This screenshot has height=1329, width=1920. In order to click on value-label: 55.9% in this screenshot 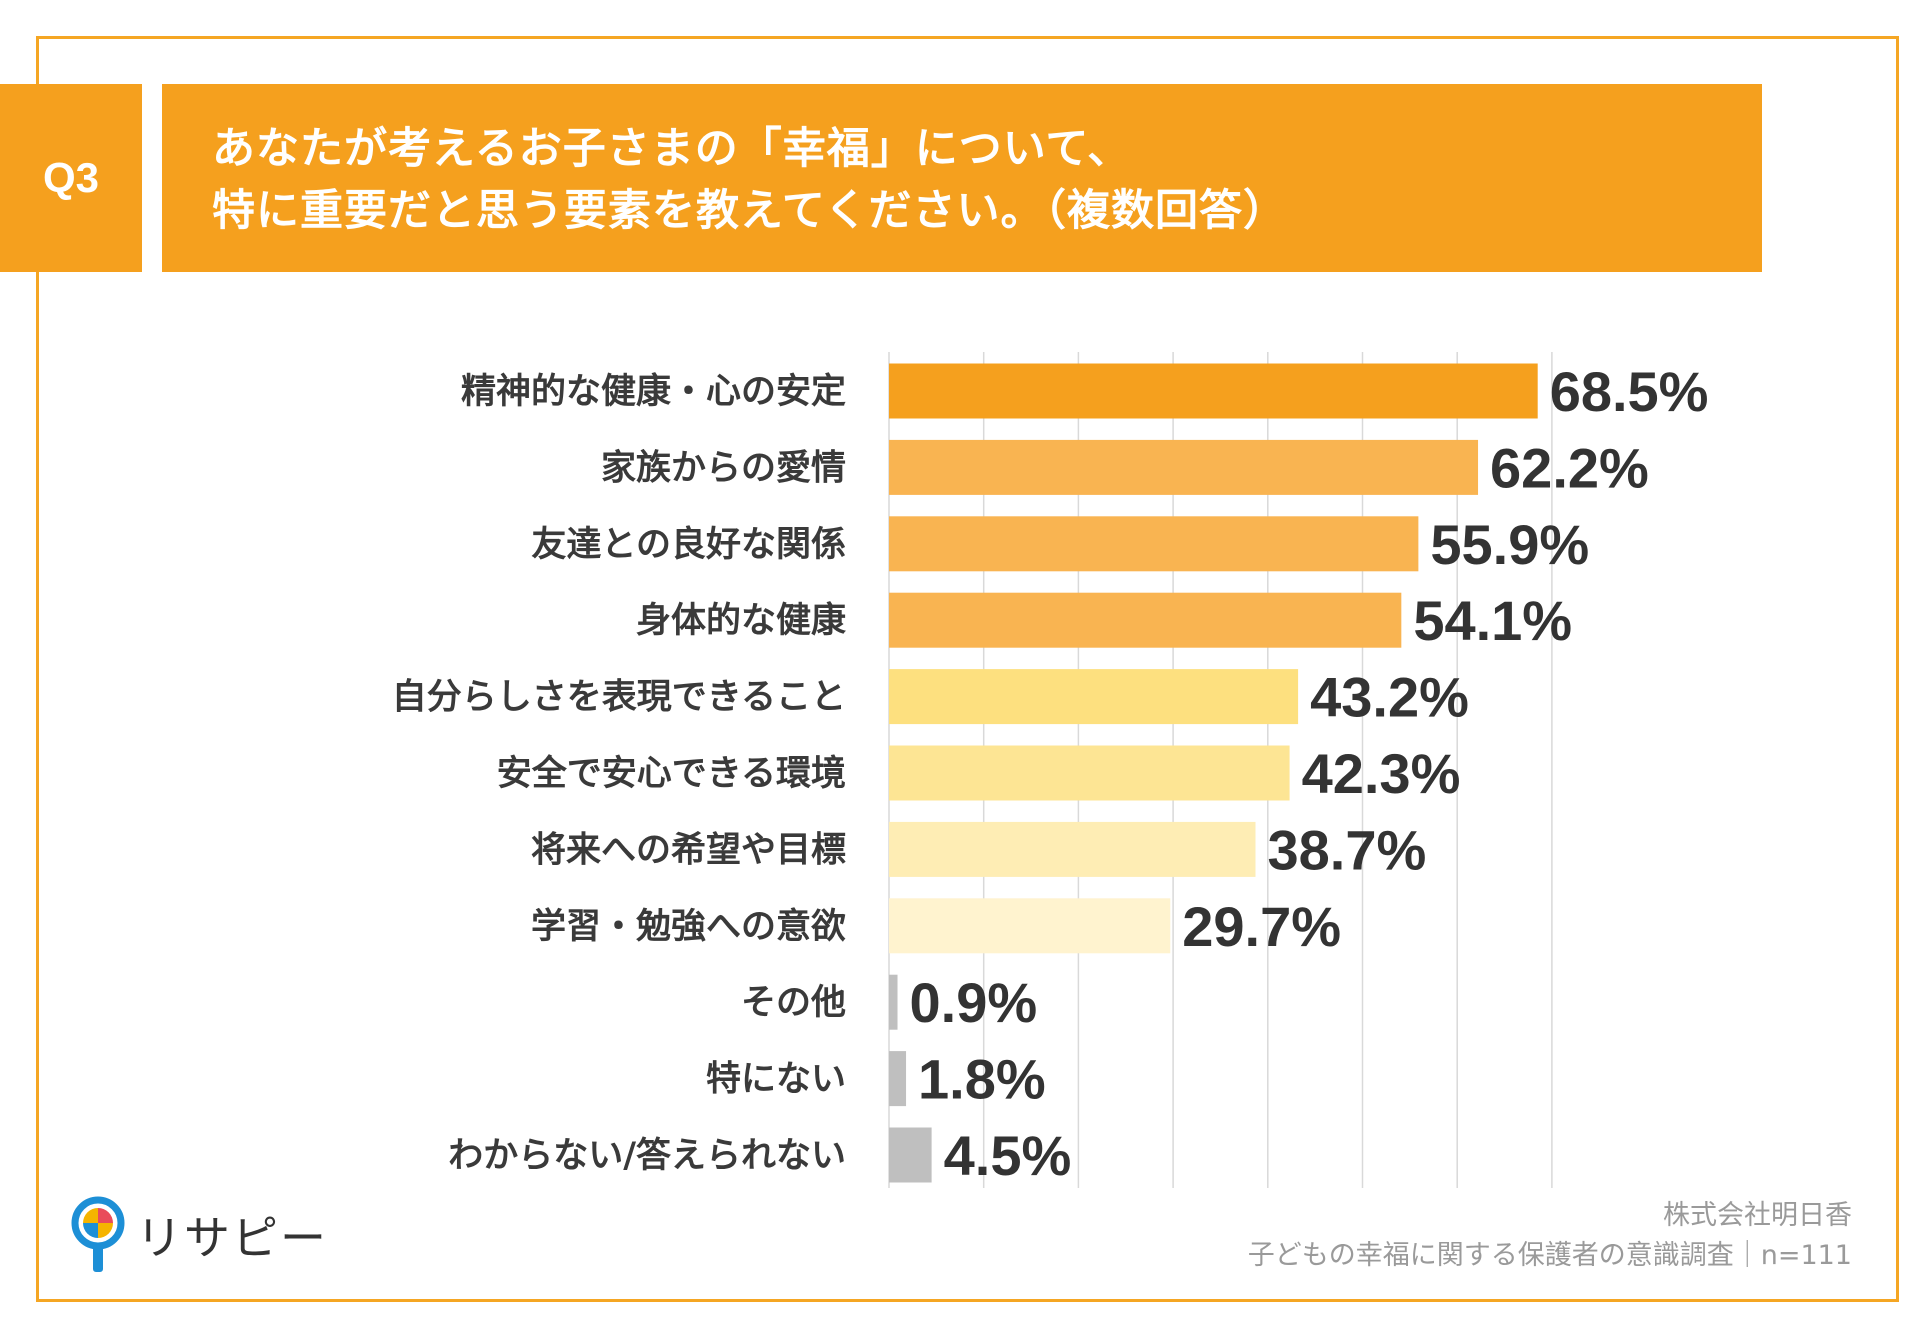, I will do `click(1509, 544)`.